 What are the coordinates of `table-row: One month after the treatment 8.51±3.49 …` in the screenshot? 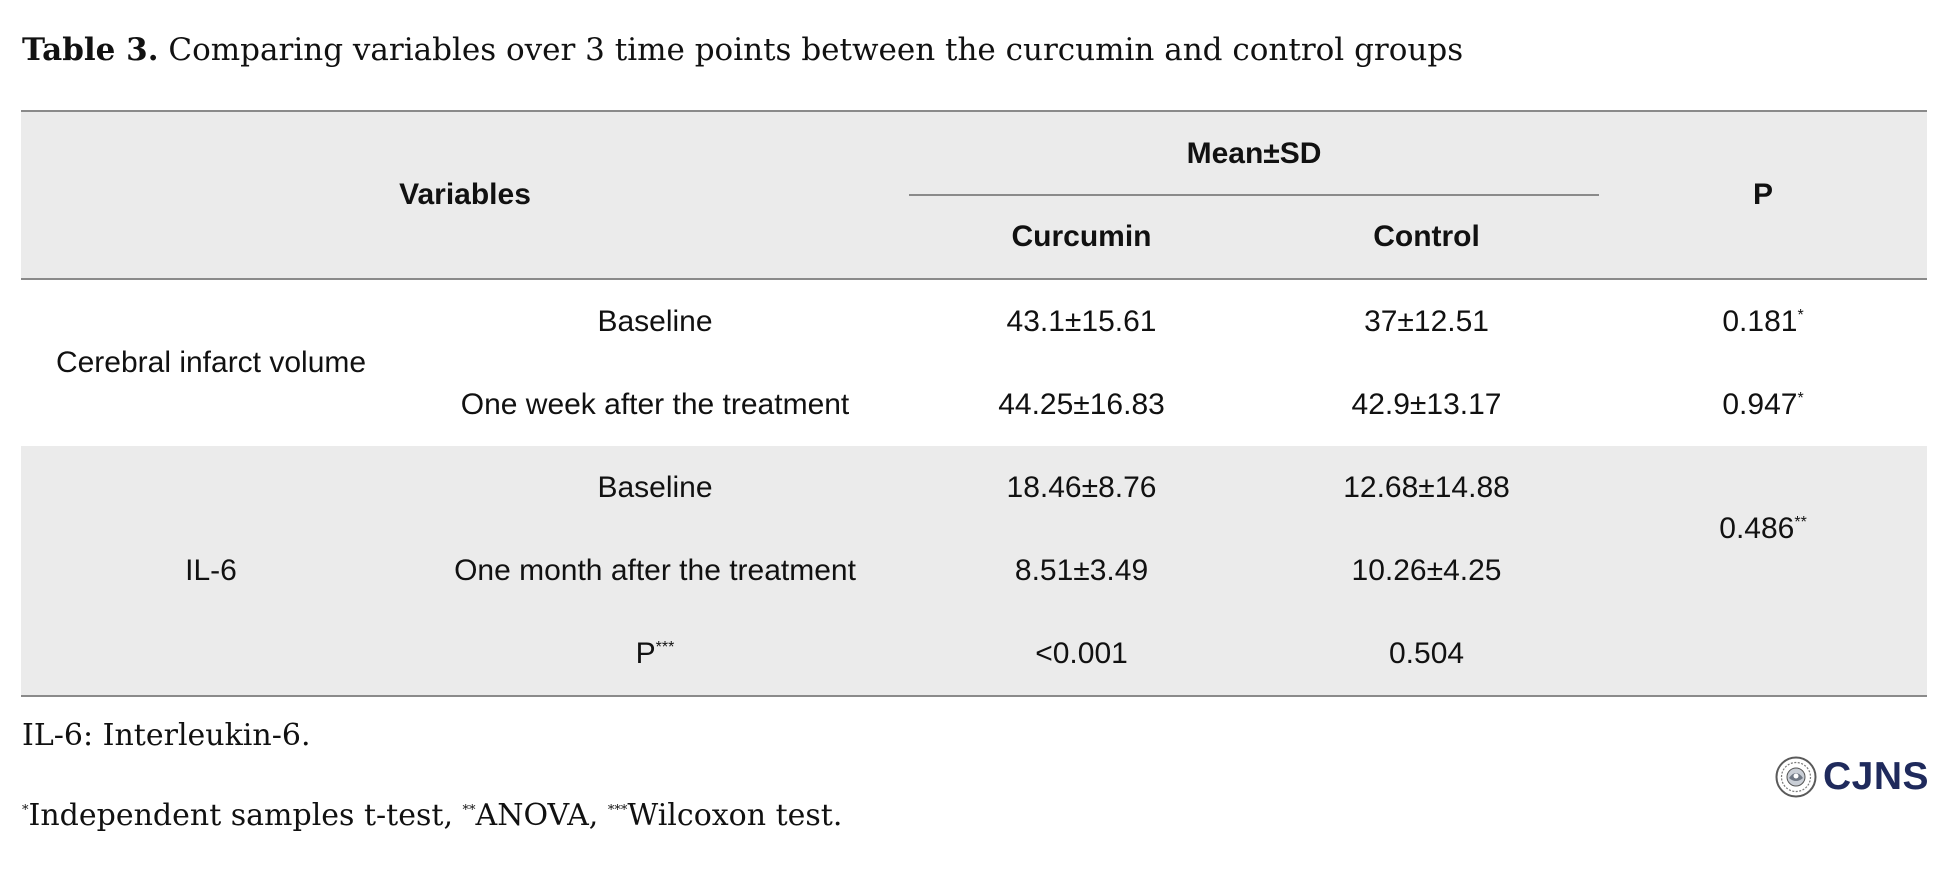 It's located at (974, 570).